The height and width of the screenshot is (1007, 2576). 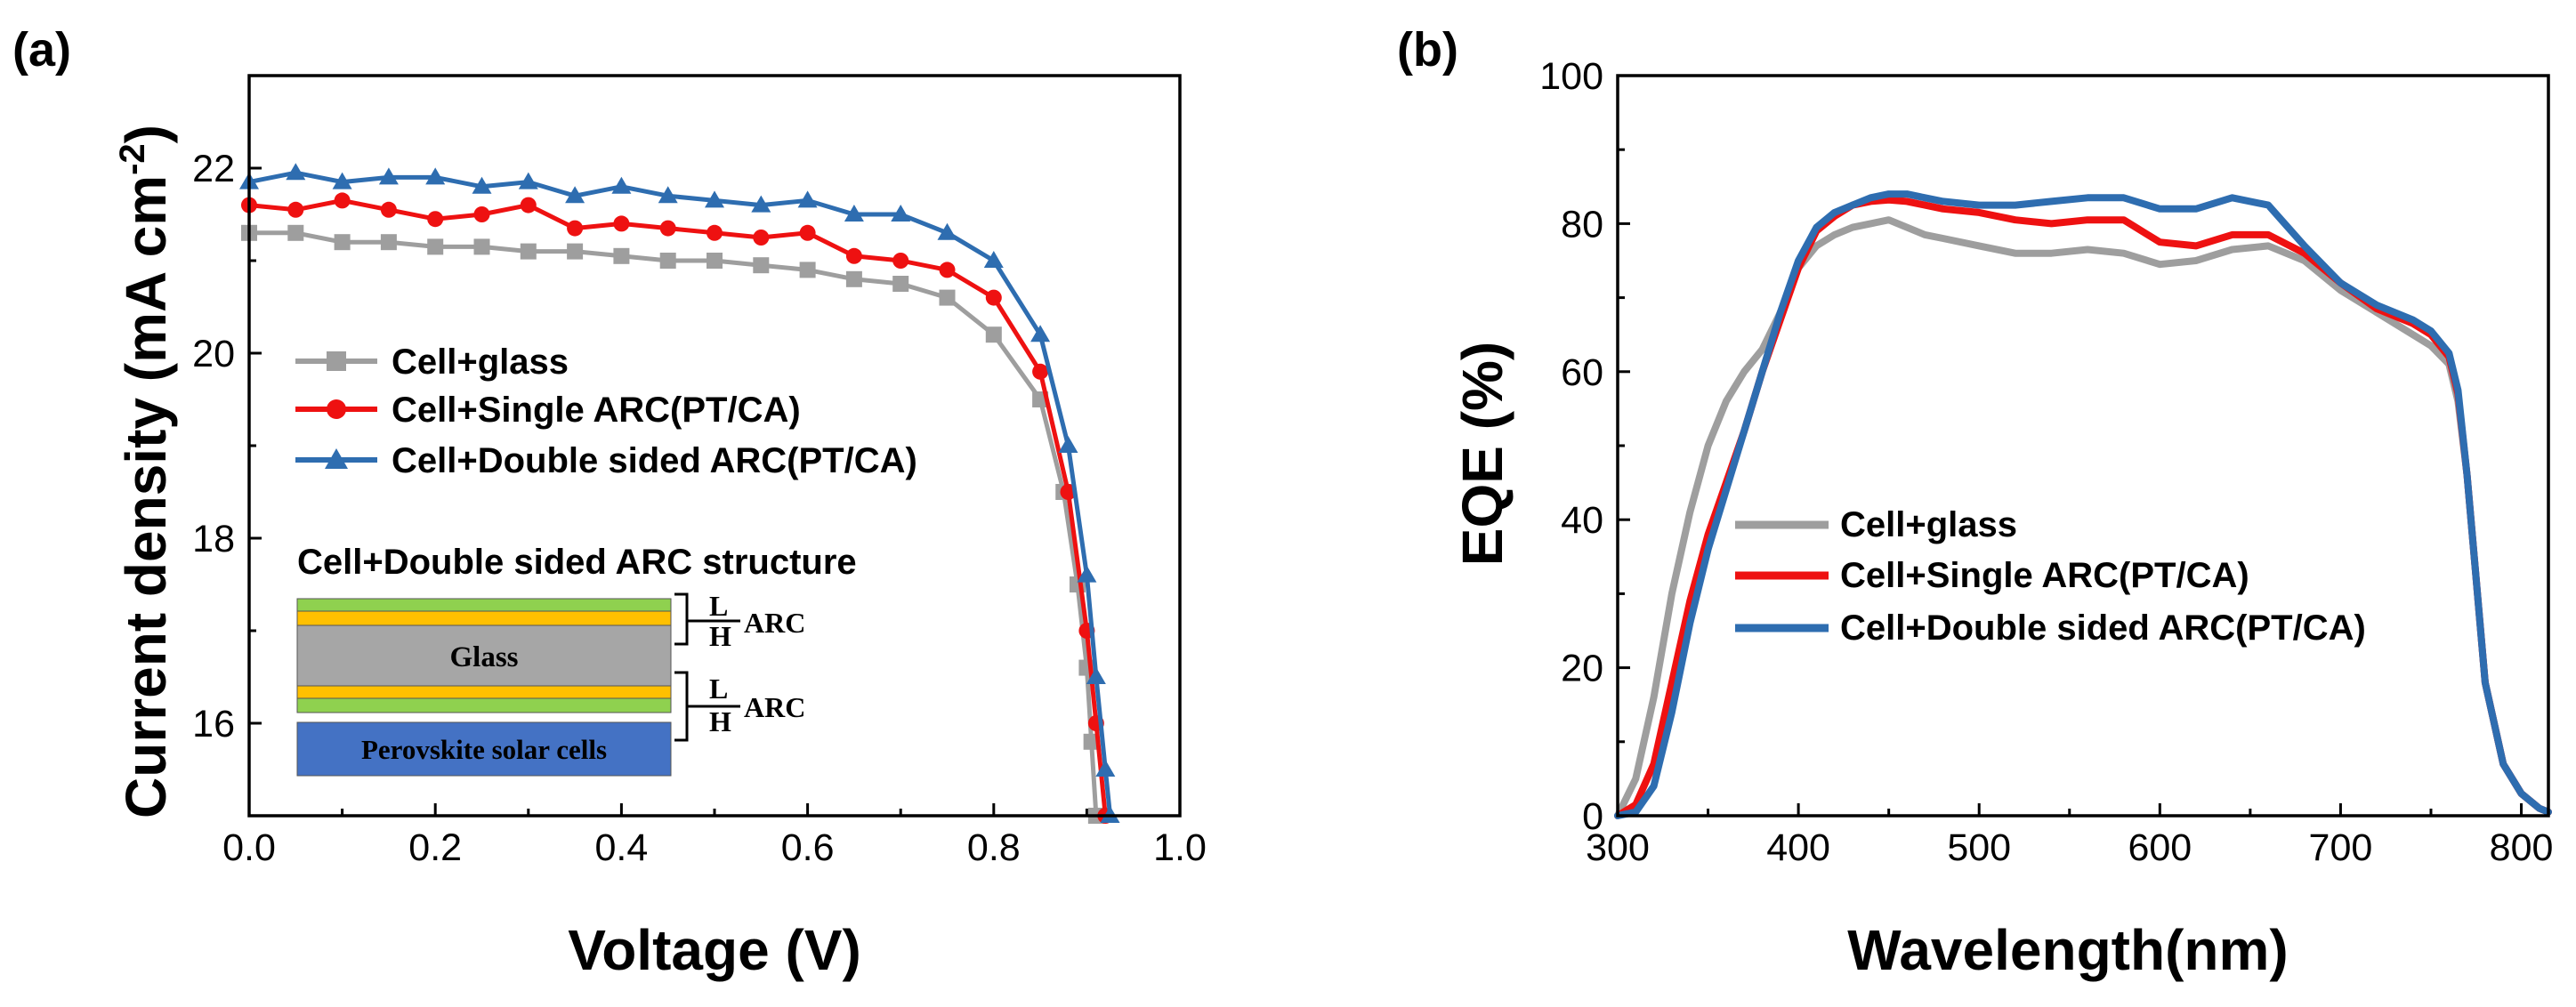 I want to click on layer-perovskite, so click(x=484, y=749).